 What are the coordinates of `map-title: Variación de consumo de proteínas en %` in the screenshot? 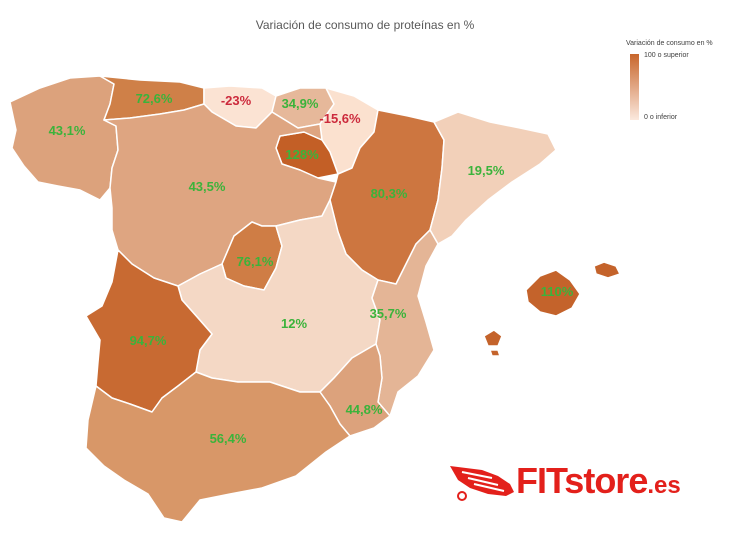 It's located at (365, 25).